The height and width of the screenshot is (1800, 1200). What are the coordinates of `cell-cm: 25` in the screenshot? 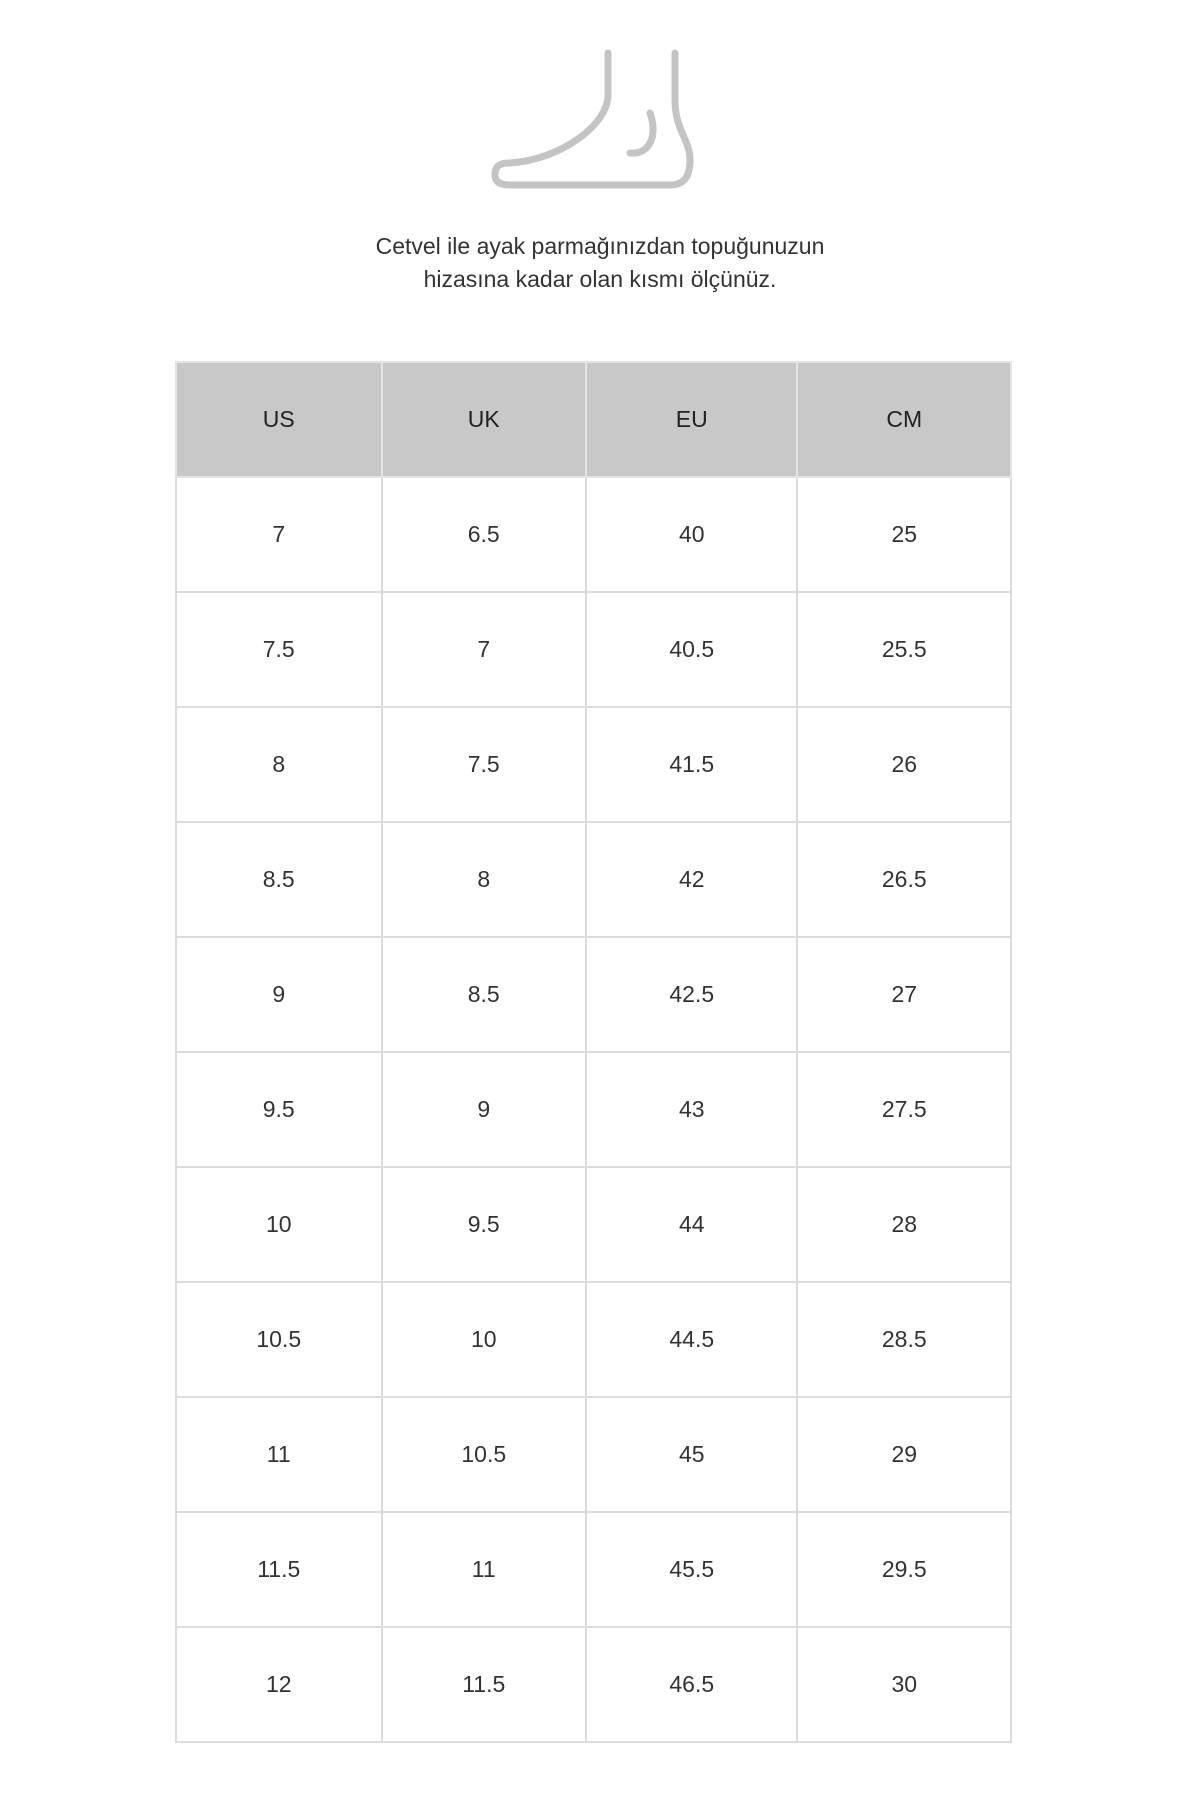 It's located at (904, 534).